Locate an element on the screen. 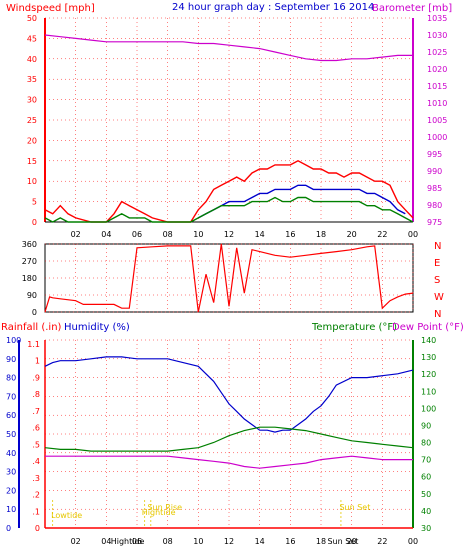 Image resolution: width=466 pixels, height=555 pixels. cardinal-label: E is located at coordinates (437, 263).